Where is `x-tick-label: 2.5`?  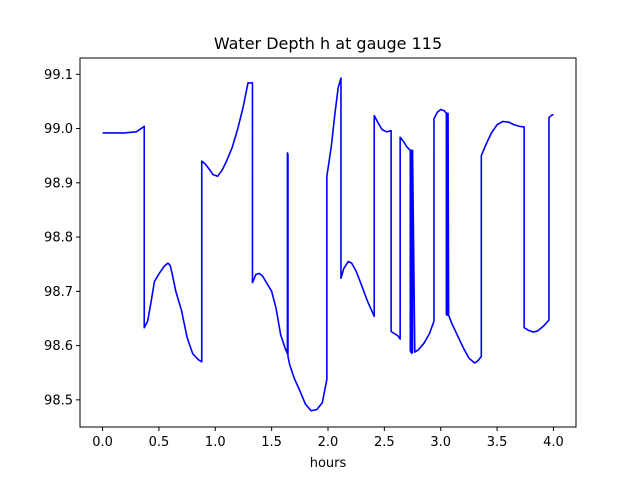 x-tick-label: 2.5 is located at coordinates (384, 442).